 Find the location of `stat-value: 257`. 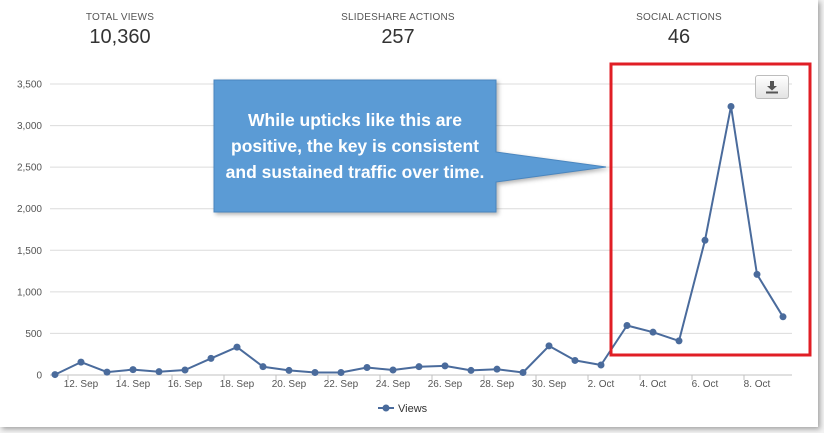

stat-value: 257 is located at coordinates (398, 37).